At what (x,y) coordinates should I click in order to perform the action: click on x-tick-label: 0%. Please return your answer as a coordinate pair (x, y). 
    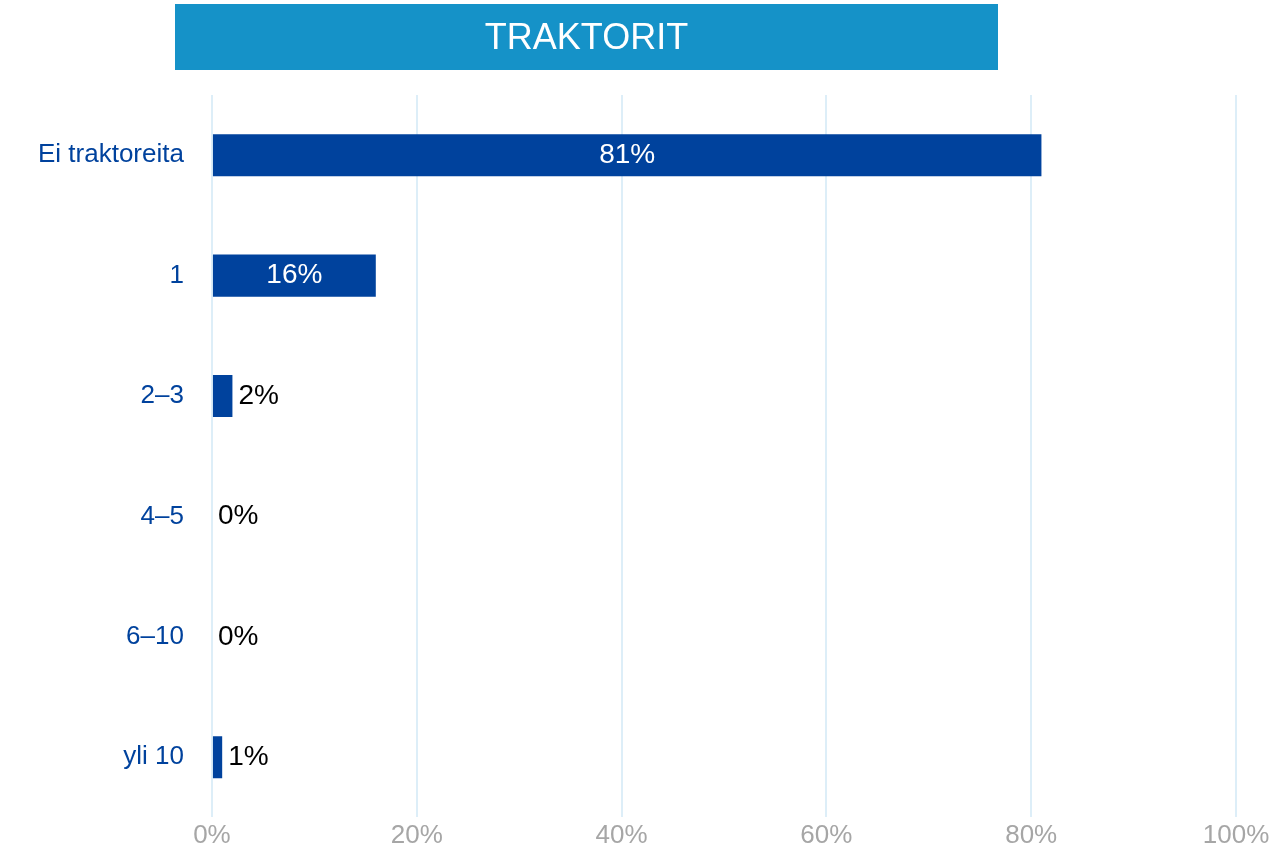
    Looking at the image, I should click on (212, 834).